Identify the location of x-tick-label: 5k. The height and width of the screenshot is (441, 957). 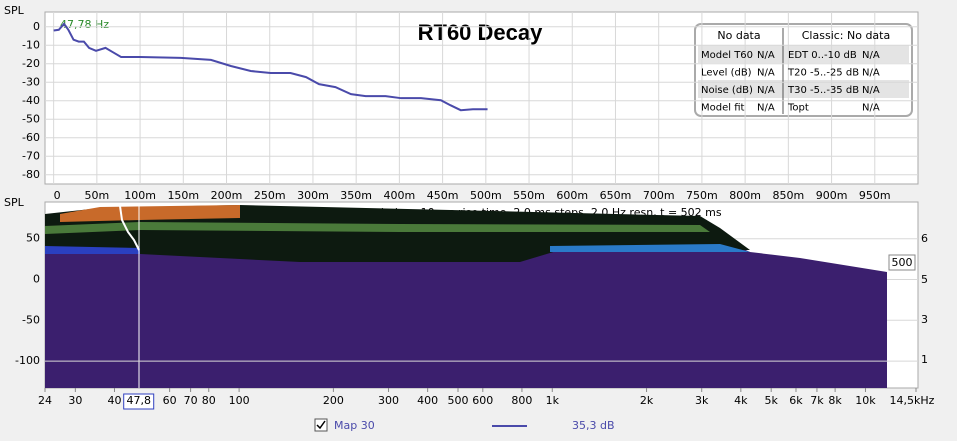
(771, 400).